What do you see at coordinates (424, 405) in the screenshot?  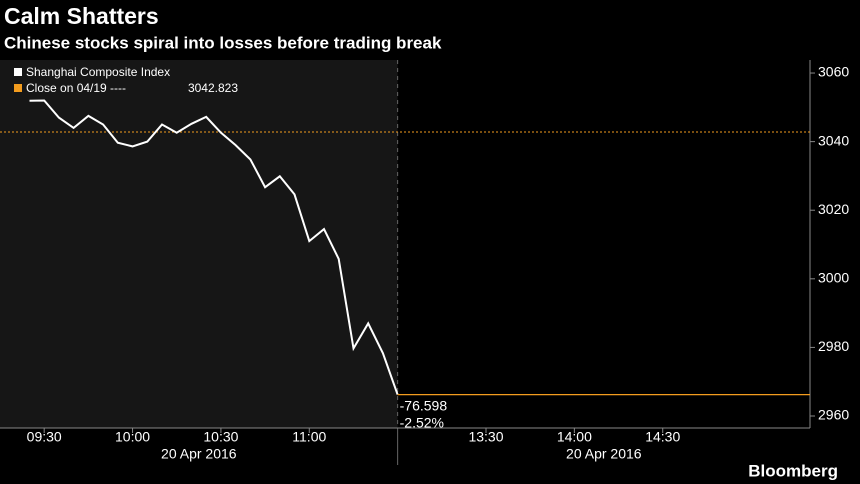 I see `change-label: -76.598` at bounding box center [424, 405].